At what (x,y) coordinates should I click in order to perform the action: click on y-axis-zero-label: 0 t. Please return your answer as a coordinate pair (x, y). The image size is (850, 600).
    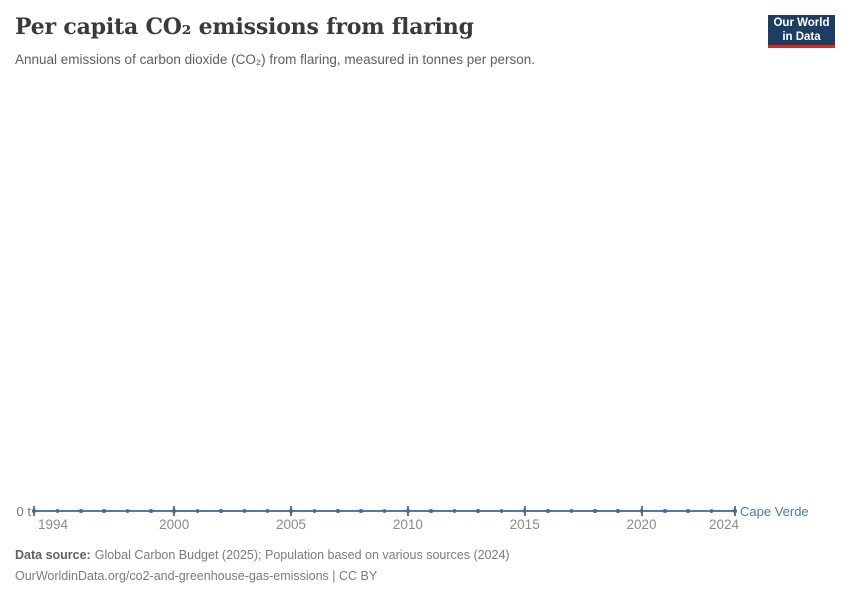
    Looking at the image, I should click on (23, 511).